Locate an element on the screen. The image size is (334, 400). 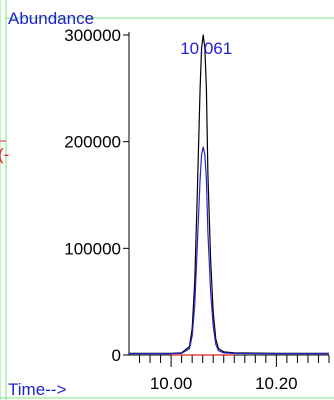
y-tick-label: 100000 is located at coordinates (92, 248).